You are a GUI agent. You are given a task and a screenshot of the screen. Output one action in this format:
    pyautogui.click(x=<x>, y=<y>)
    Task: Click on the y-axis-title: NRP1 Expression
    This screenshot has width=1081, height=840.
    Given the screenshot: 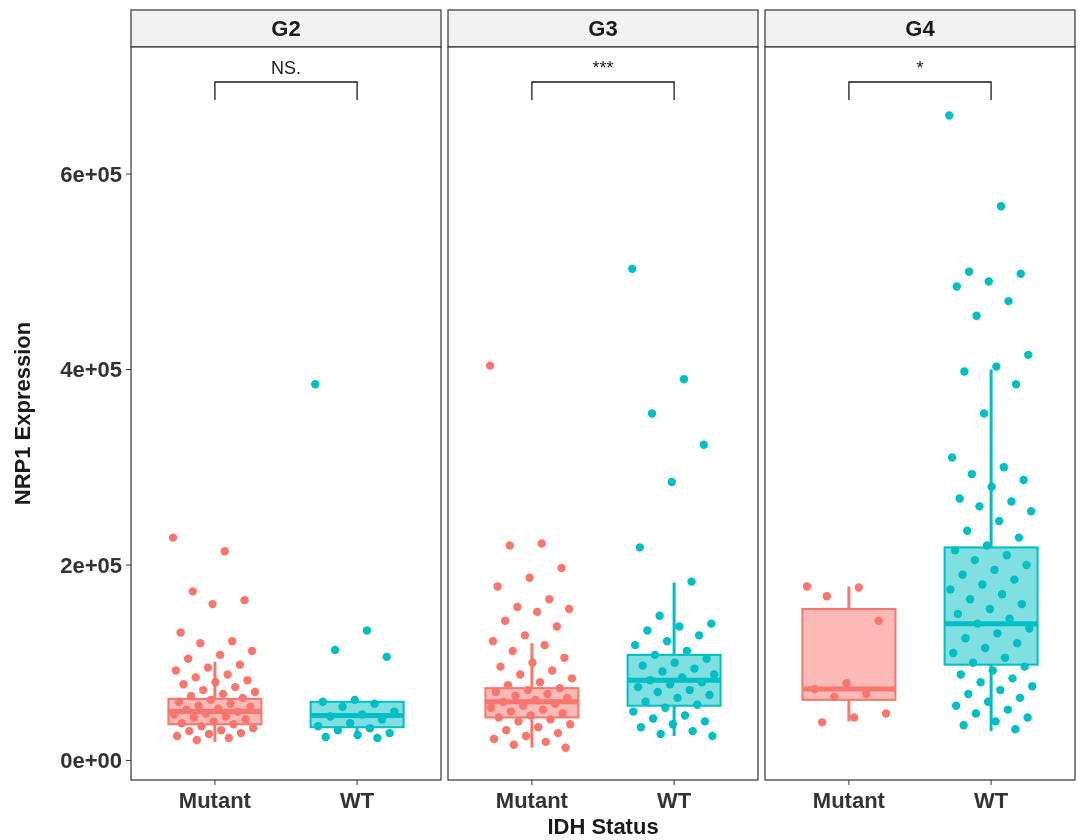 What is the action you would take?
    pyautogui.click(x=22, y=413)
    